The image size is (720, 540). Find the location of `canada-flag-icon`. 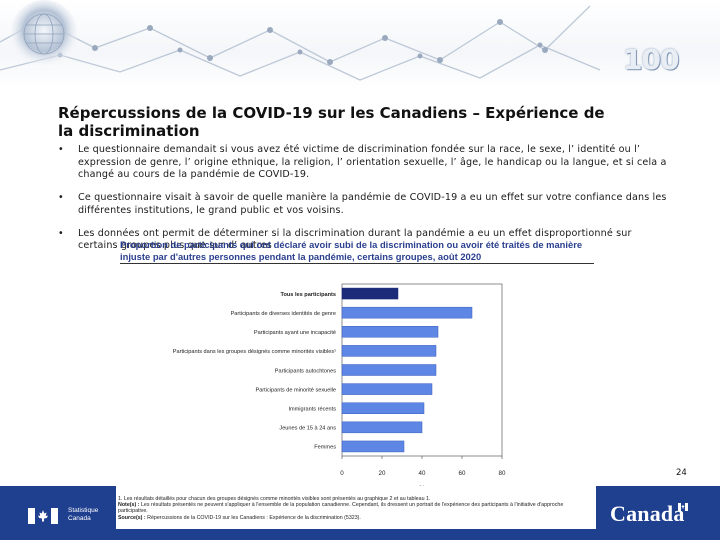

canada-flag-icon is located at coordinates (43, 516).